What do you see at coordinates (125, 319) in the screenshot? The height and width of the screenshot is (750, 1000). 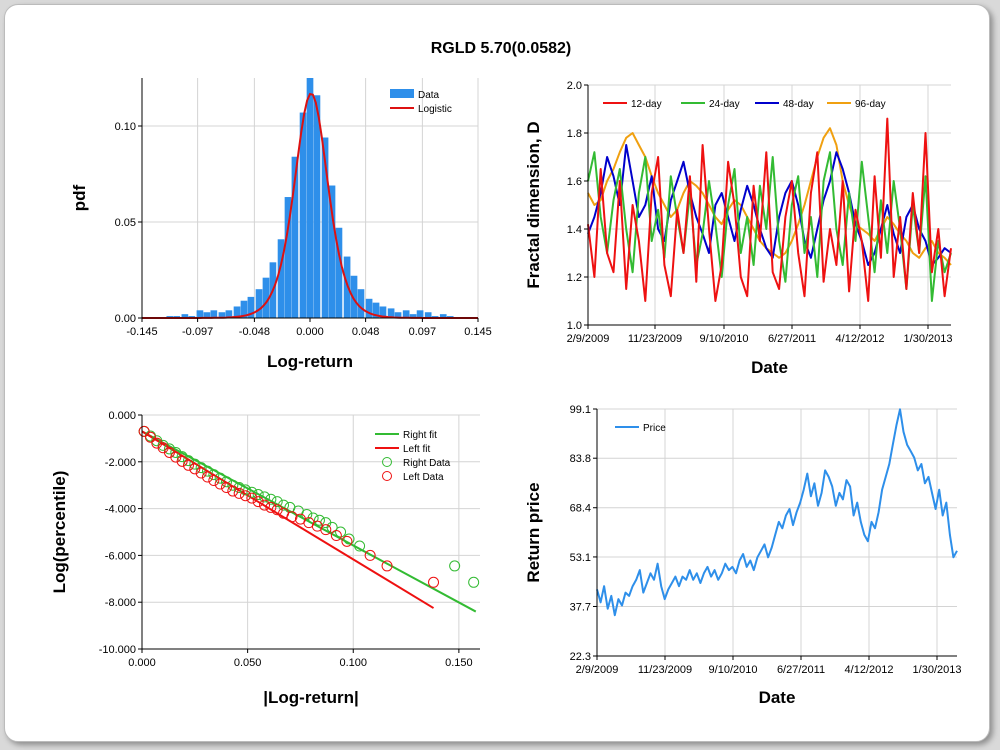 I see `hist-y-tick-label: 0.00` at bounding box center [125, 319].